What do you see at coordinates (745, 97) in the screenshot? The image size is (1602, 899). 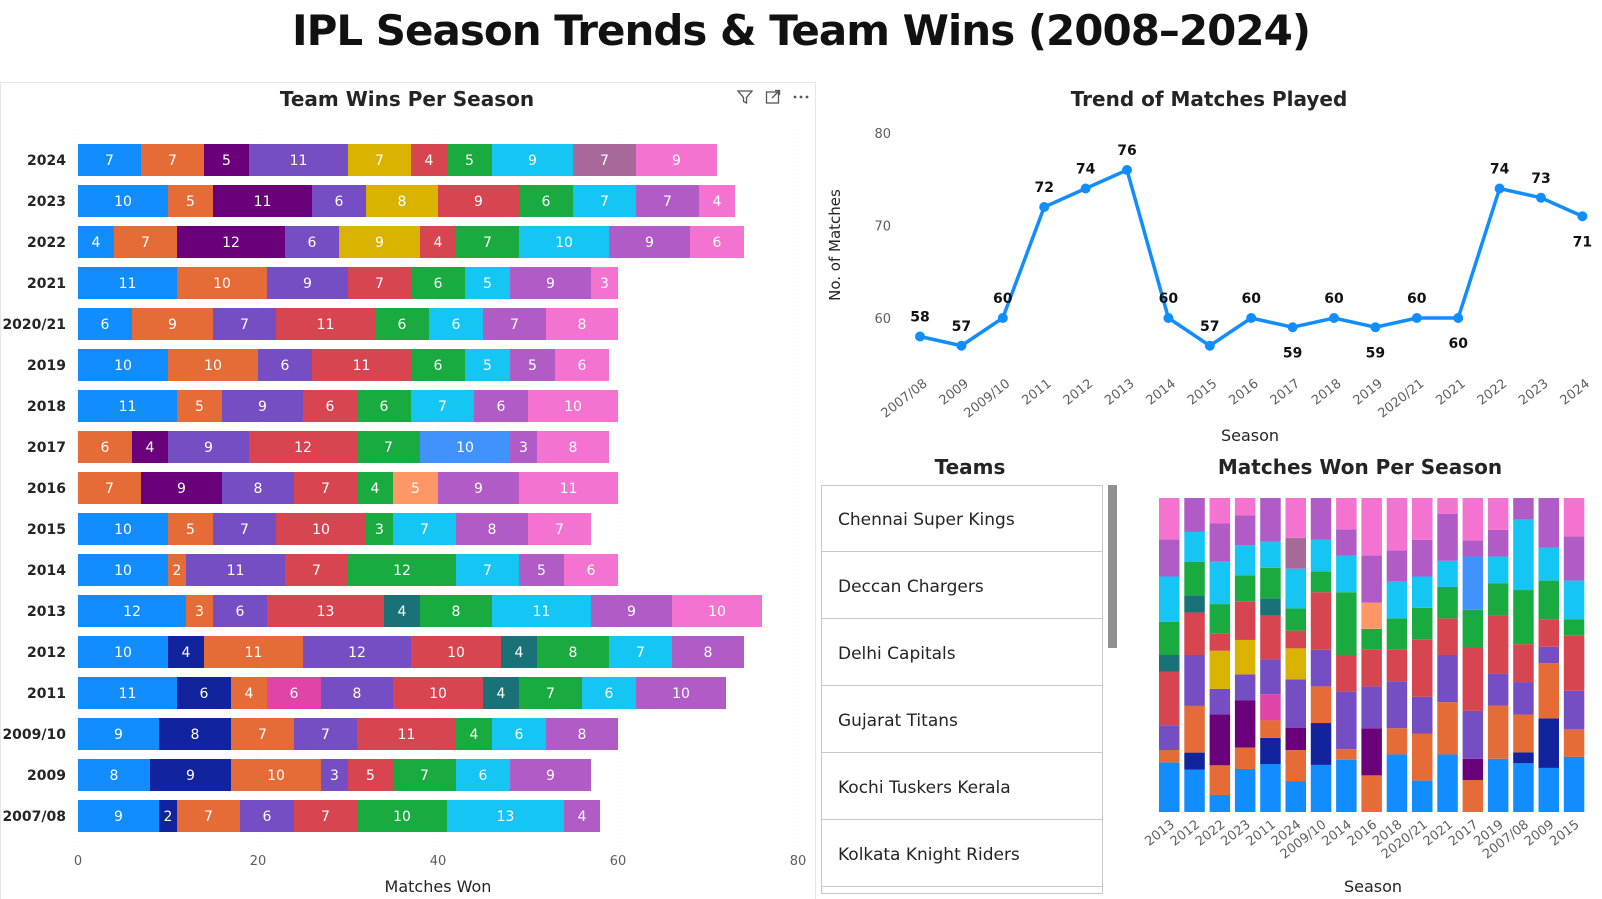 I see `filter-icon` at bounding box center [745, 97].